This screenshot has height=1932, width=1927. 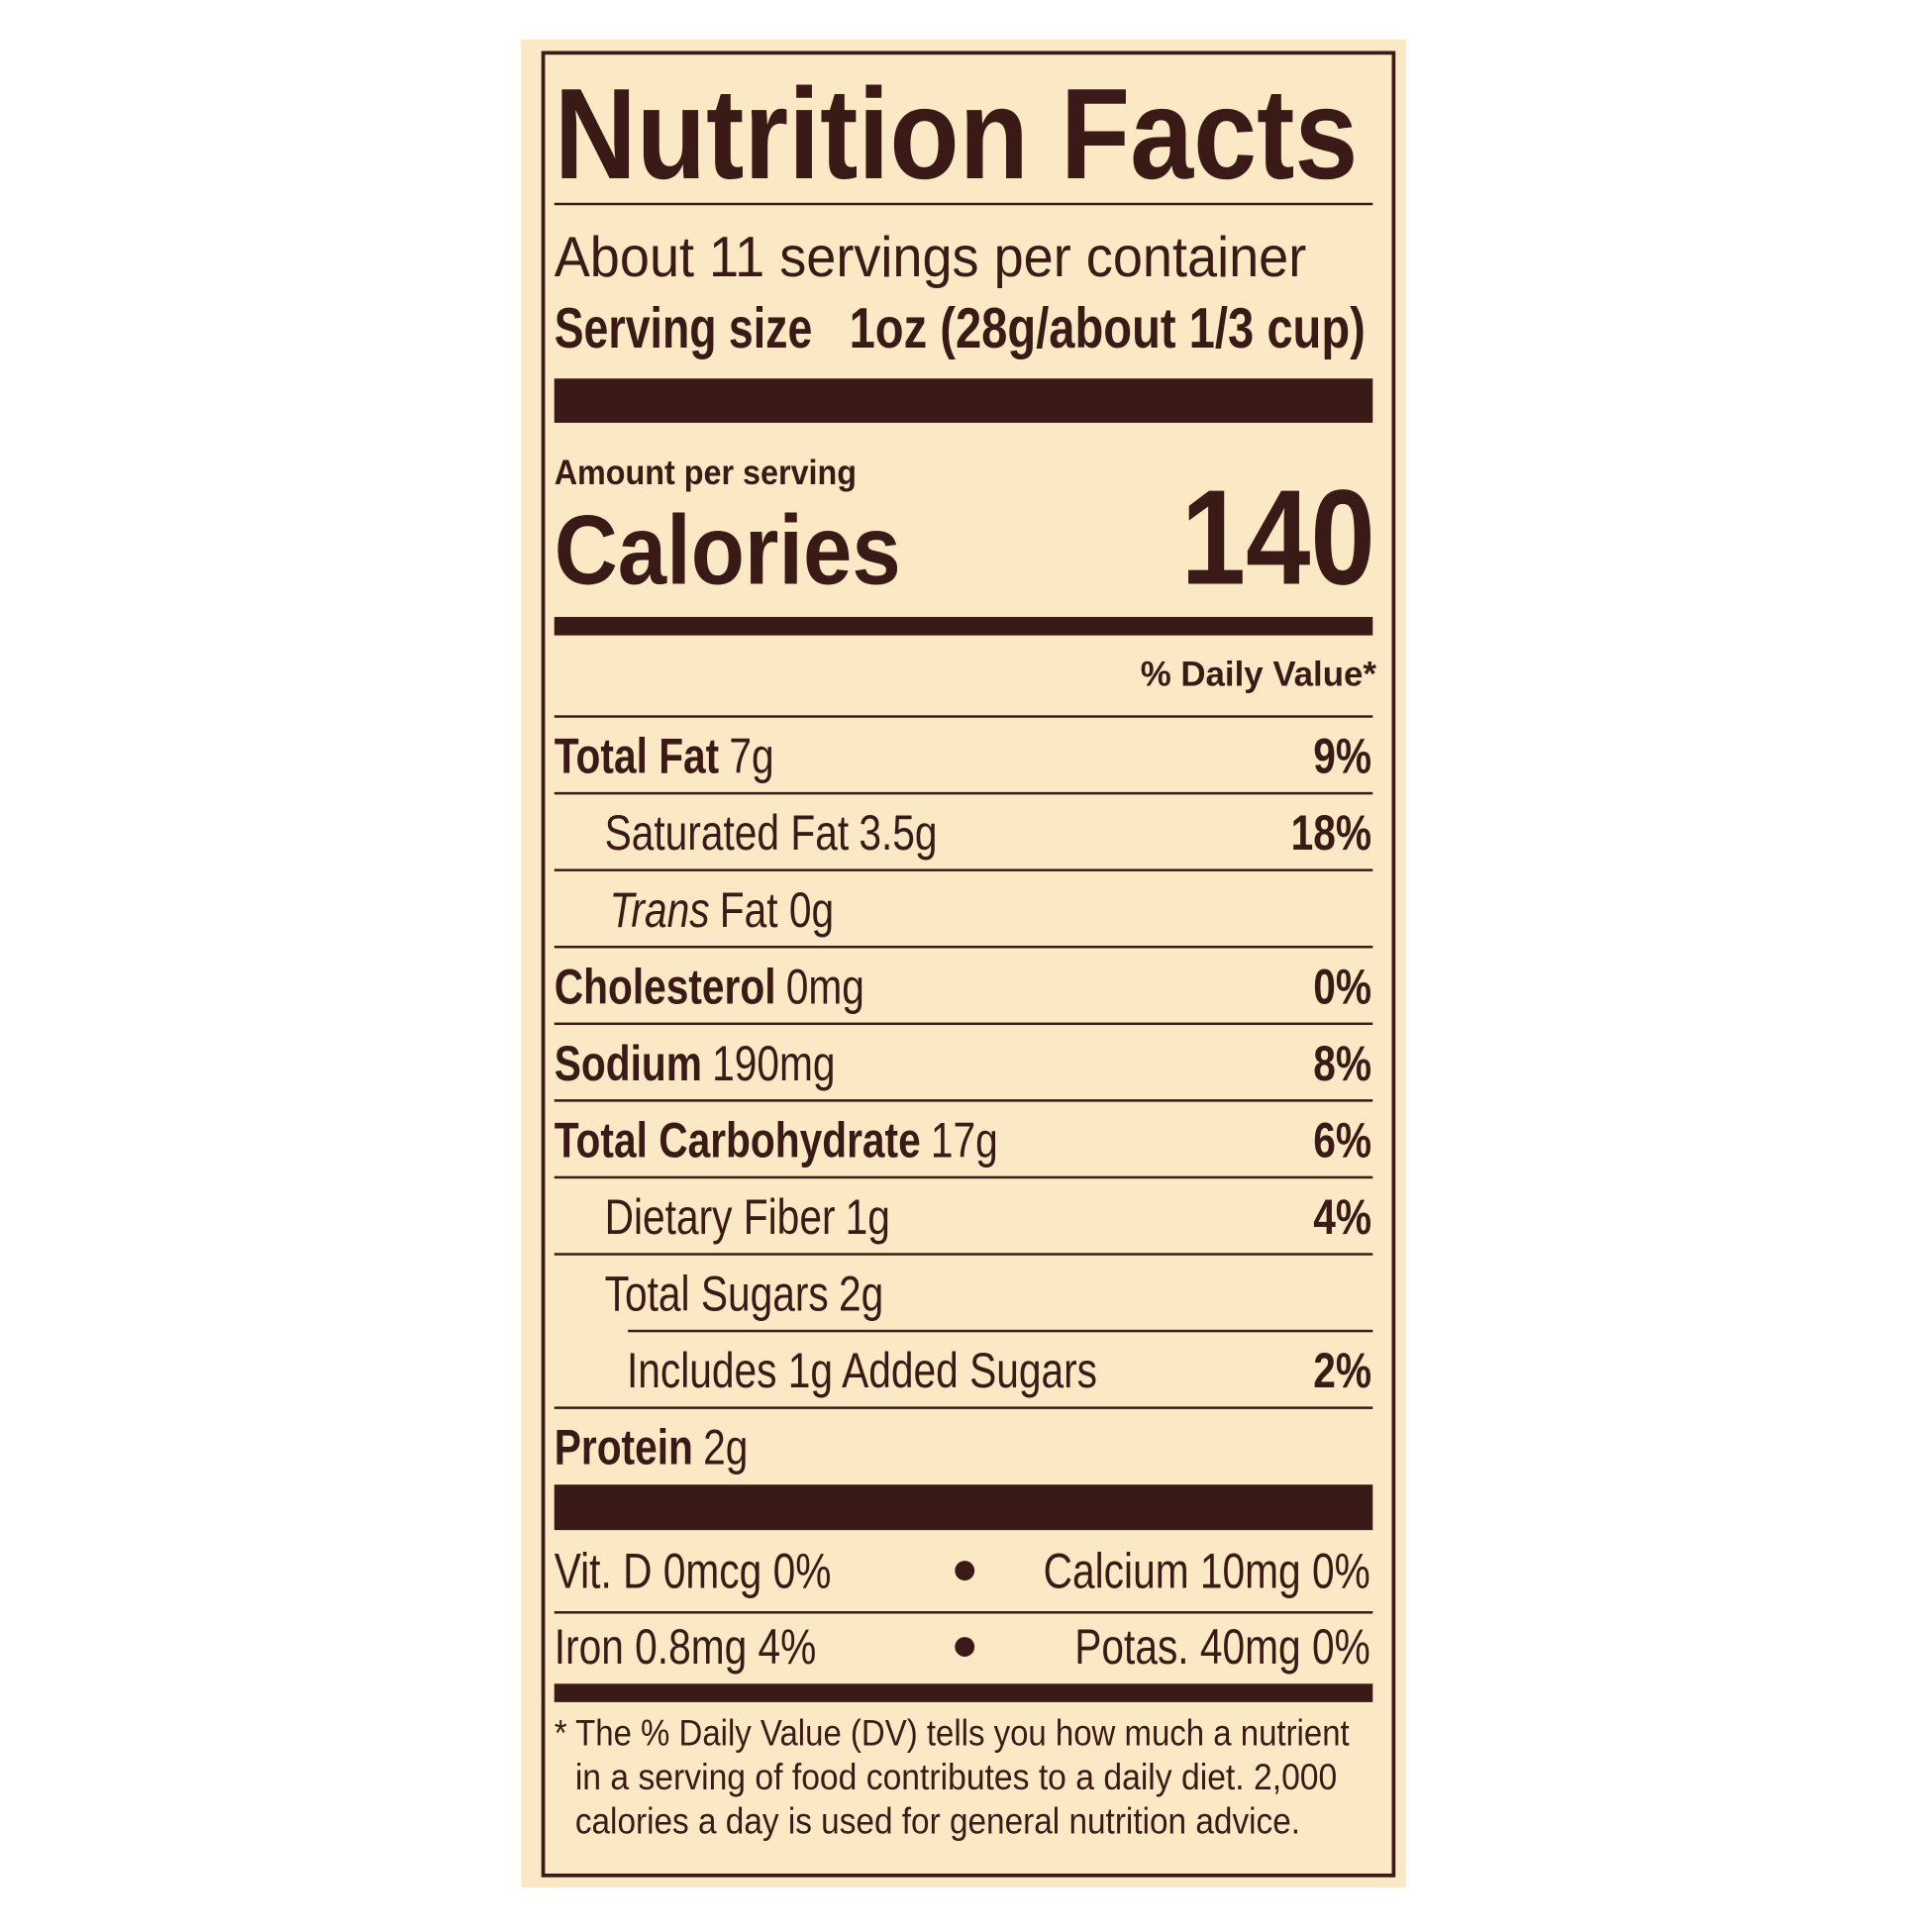 I want to click on nutrient-row: Total Carbohydrate 17g, so click(x=776, y=1141).